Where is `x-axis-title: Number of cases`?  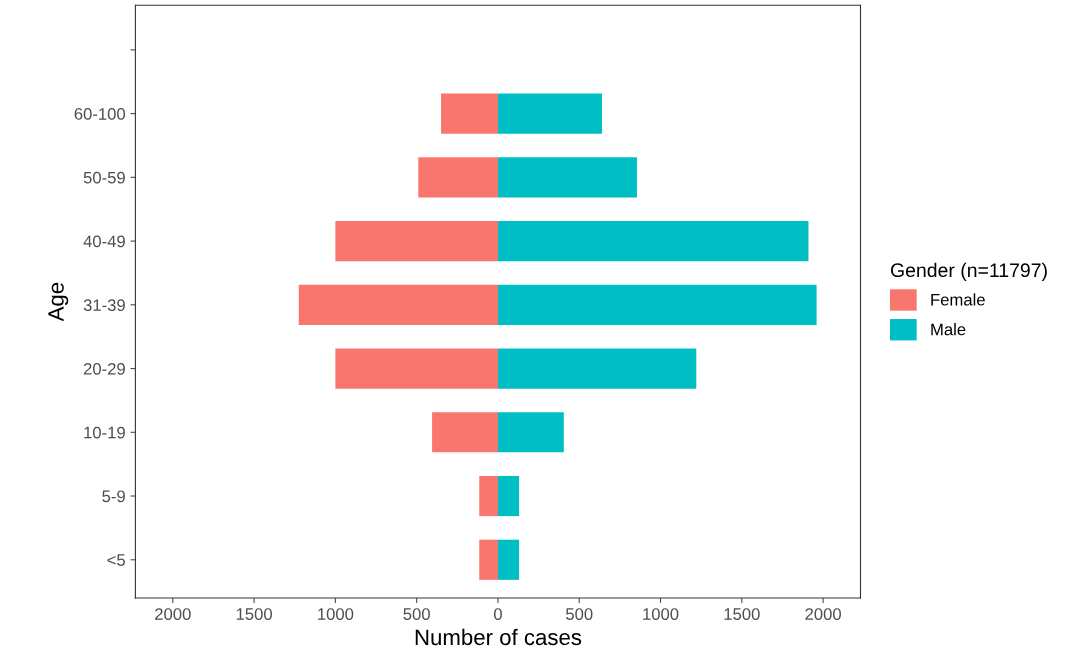 x-axis-title: Number of cases is located at coordinates (498, 637).